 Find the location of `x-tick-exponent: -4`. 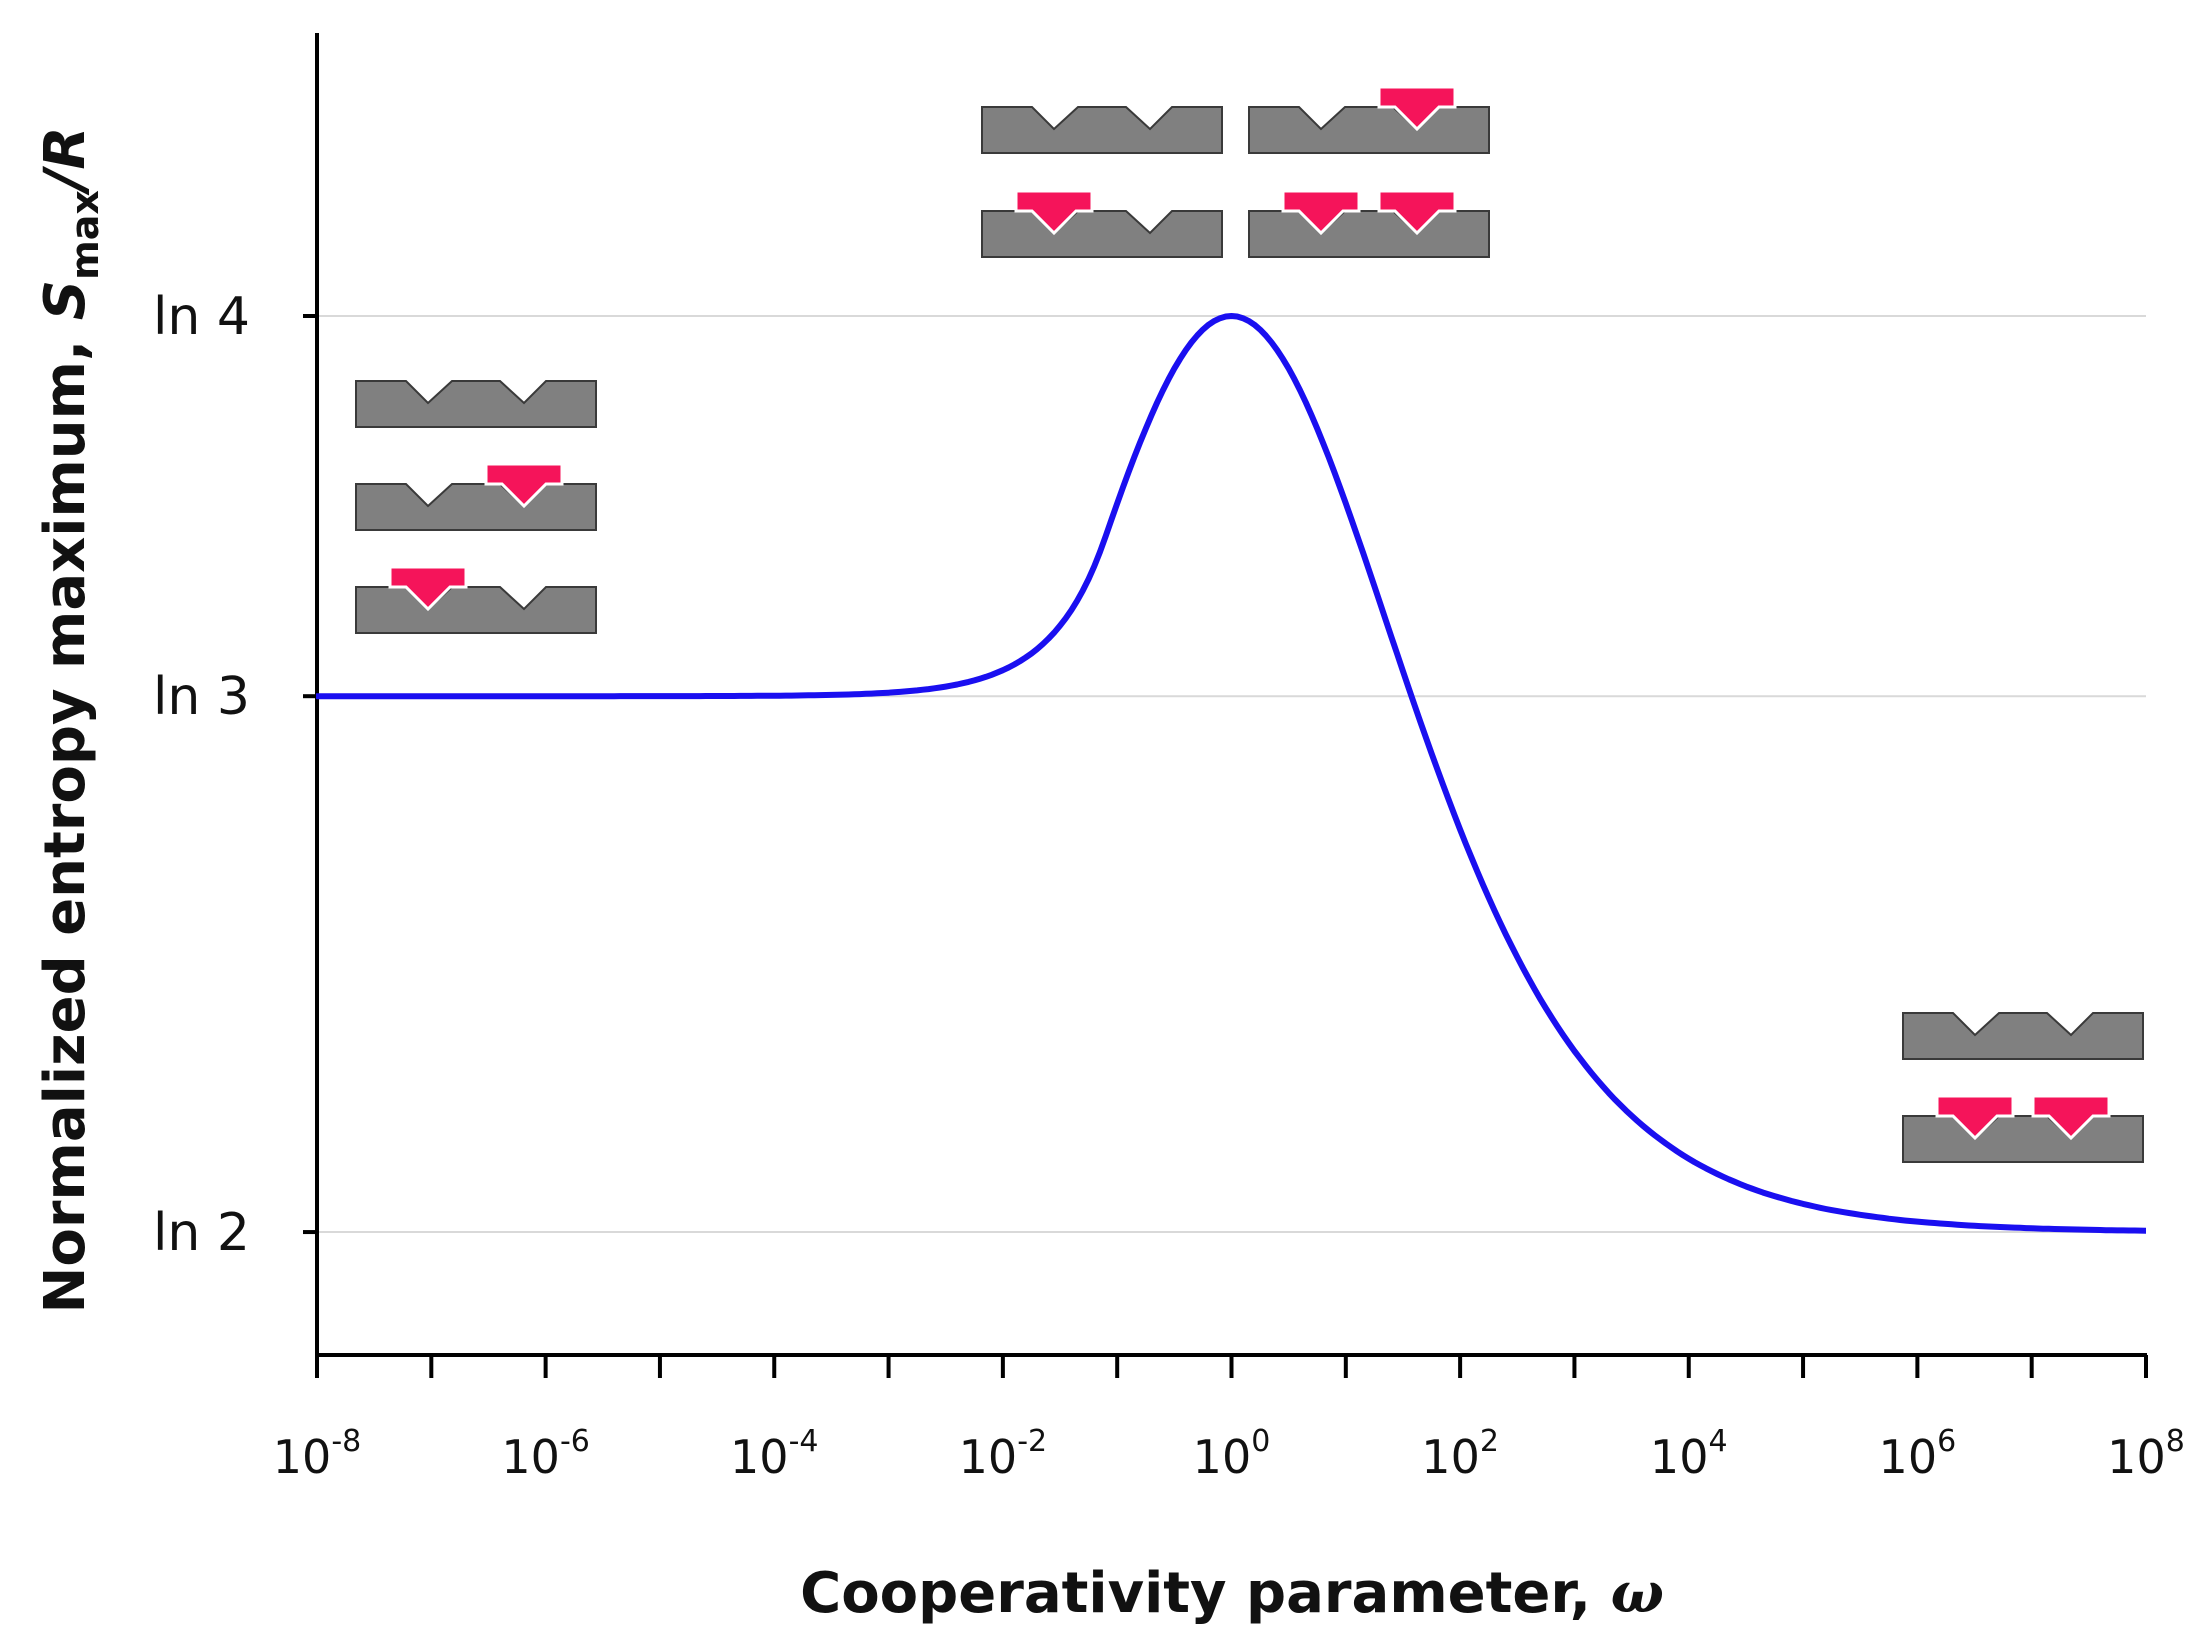

x-tick-exponent: -4 is located at coordinates (804, 1441).